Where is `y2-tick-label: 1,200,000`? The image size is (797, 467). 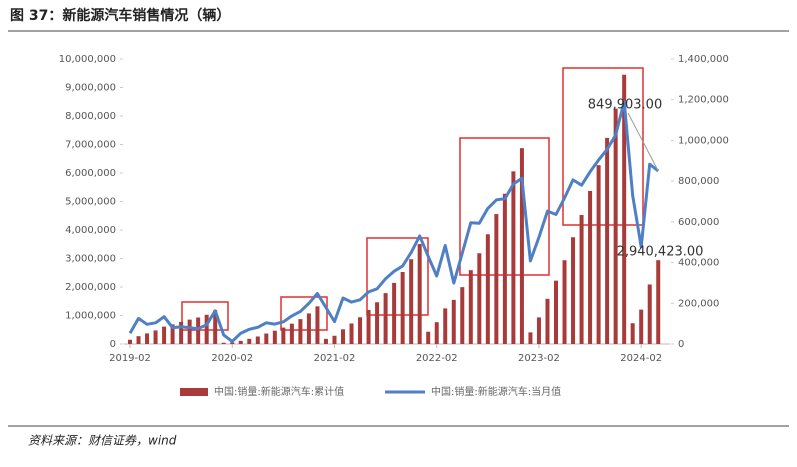
y2-tick-label: 1,200,000 is located at coordinates (703, 100).